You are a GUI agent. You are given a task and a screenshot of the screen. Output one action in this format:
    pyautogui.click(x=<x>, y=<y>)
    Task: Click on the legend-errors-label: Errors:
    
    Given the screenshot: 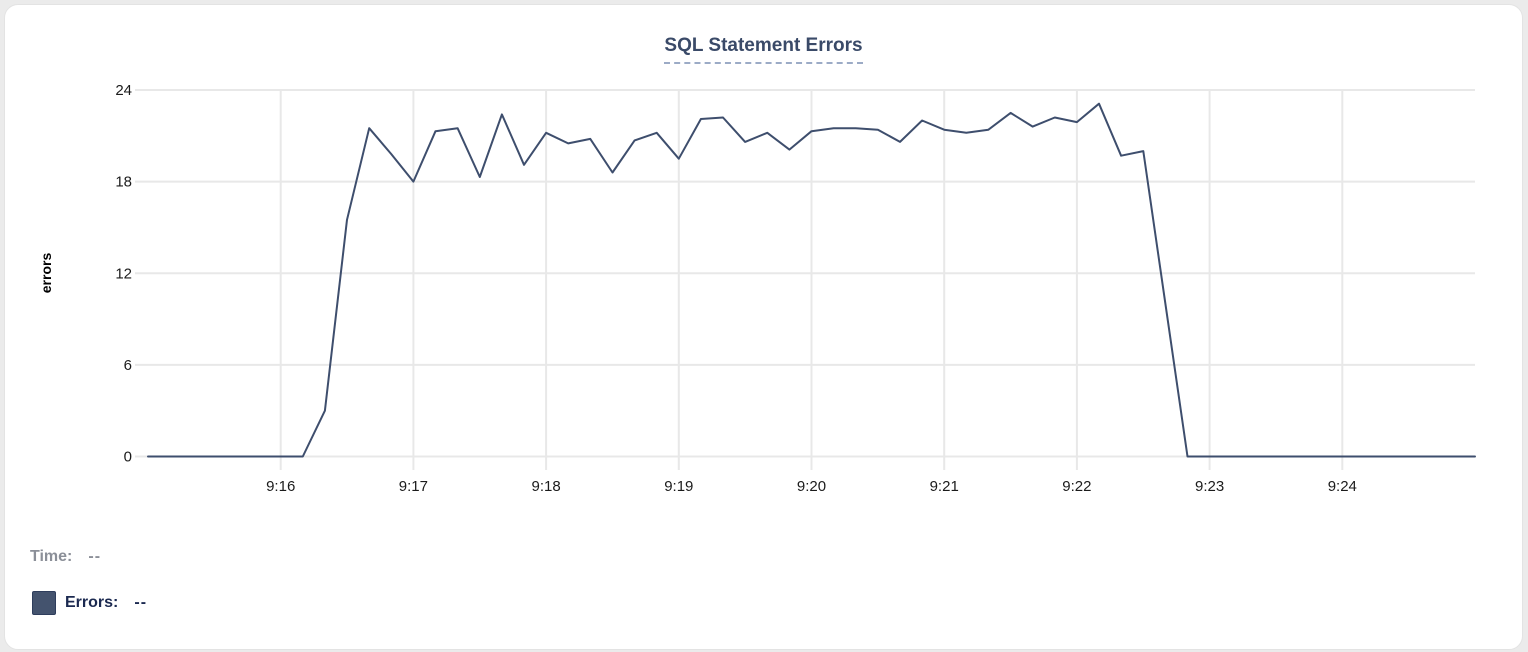 What is the action you would take?
    pyautogui.click(x=92, y=602)
    